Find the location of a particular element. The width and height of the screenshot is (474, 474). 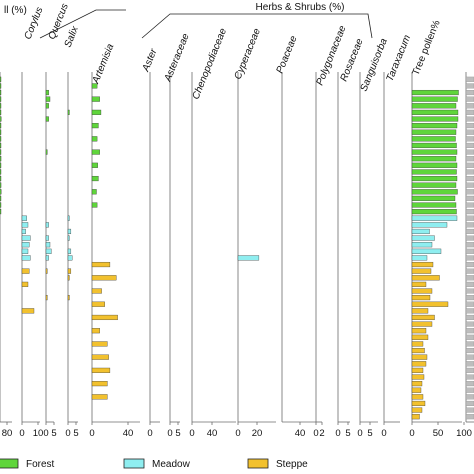

trees-group-bracket is located at coordinates (82, 24).